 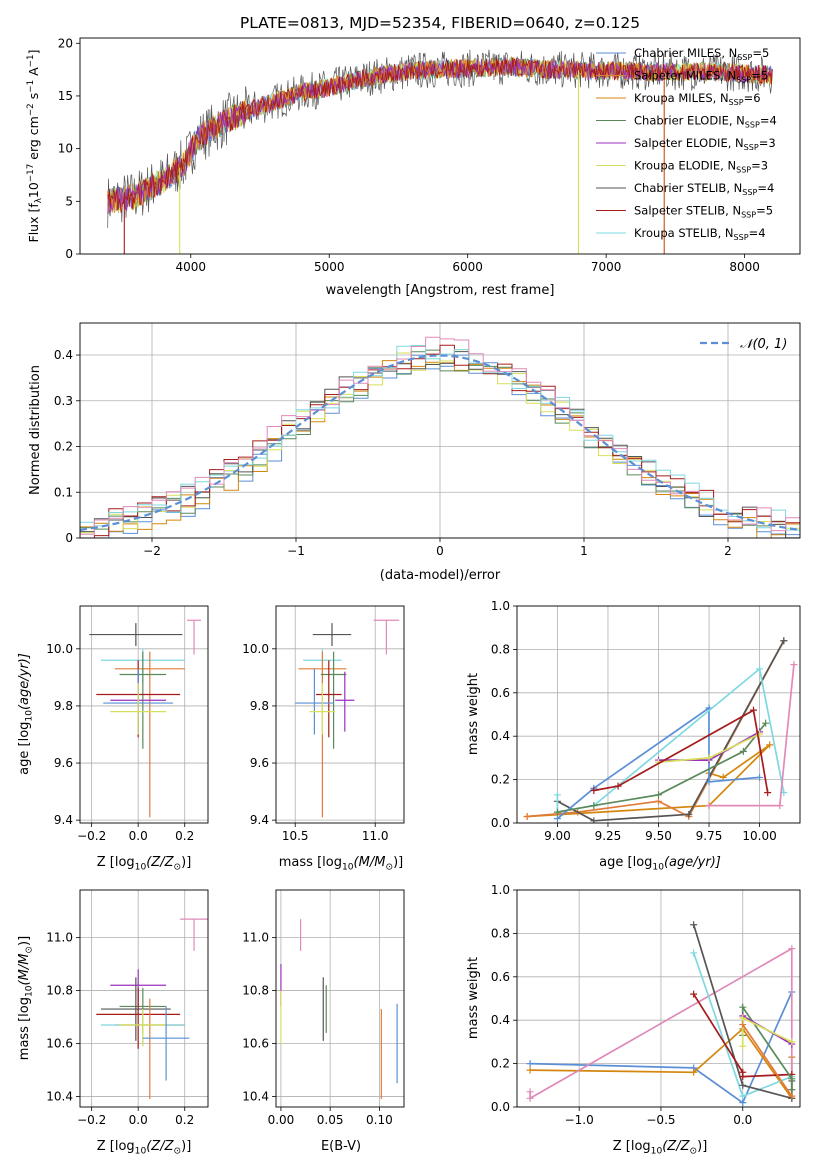 What do you see at coordinates (323, 1021) in the screenshot?
I see `mass-vs-ebv-panel: 0.00 0.05 0.10 10.4 10.6 10.8 11.0 E(B-V)` at bounding box center [323, 1021].